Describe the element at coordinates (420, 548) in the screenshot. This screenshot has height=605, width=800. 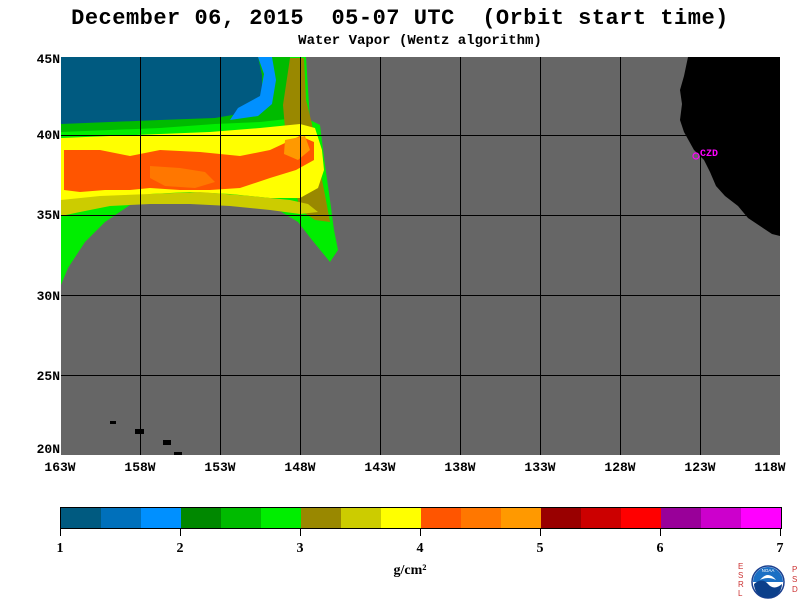
I see `colorbar-label-4: 4` at that location.